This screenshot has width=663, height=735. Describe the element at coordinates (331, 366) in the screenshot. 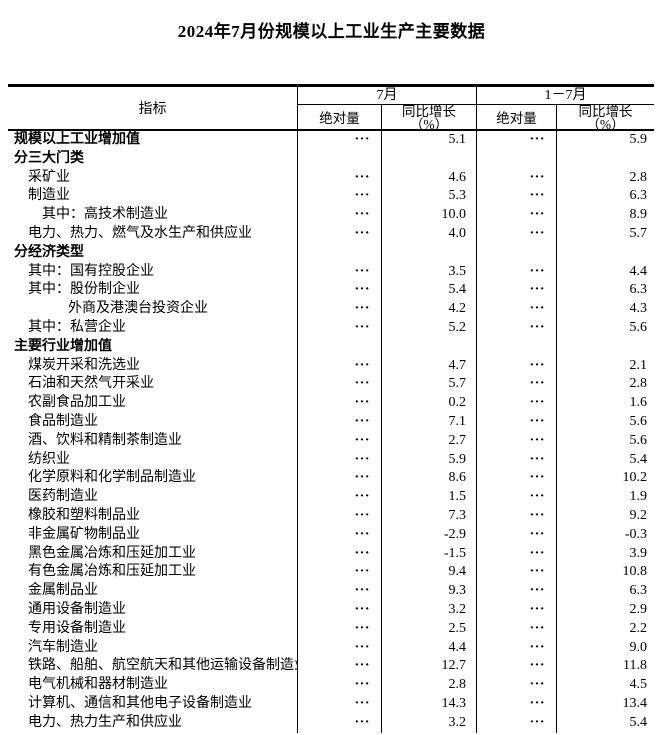

I see `table-row: 煤炭开采和洗选业 ··· 4.7 ··· 2.1` at that location.